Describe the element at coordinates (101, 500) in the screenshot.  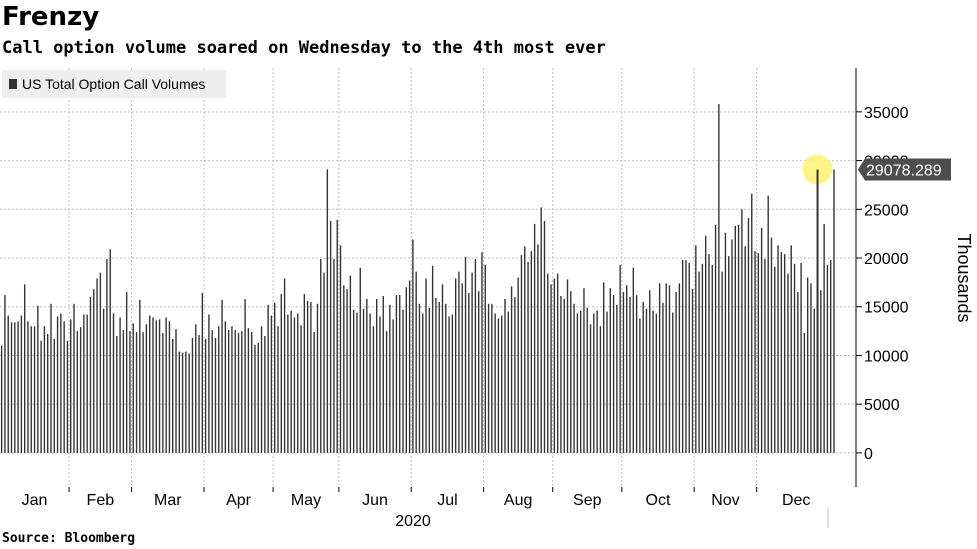
I see `x-tick-label-month: Feb` at that location.